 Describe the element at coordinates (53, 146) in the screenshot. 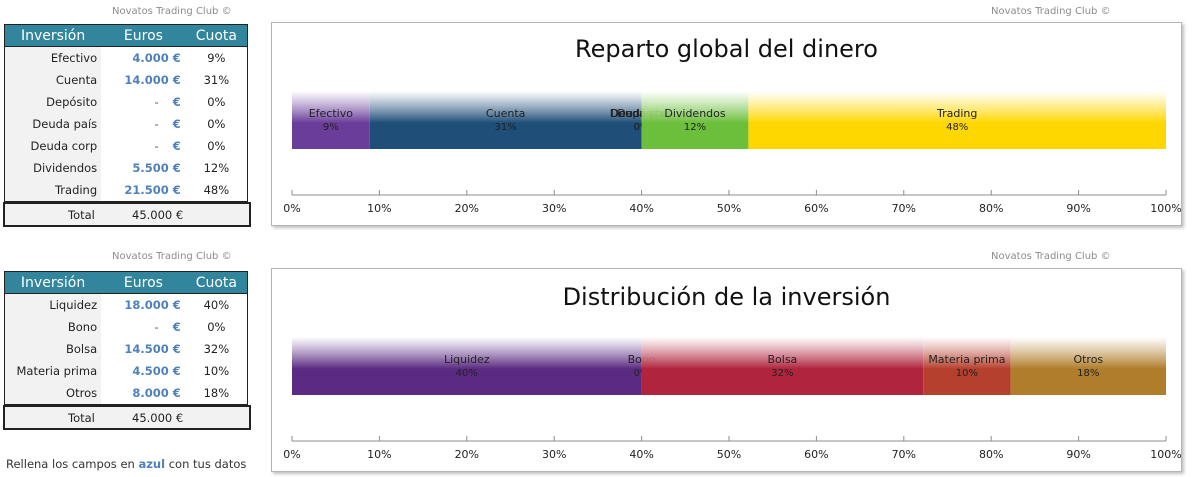

I see `row-name: Deuda corp` at that location.